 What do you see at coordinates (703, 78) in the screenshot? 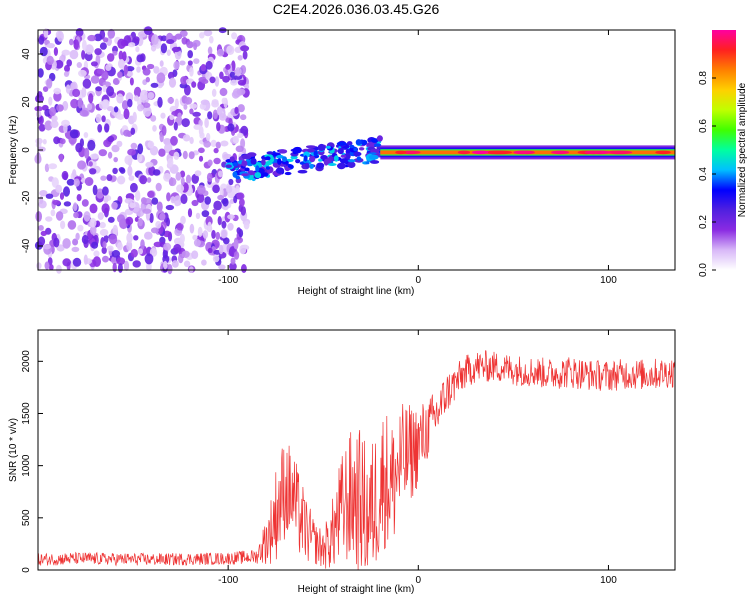
I see `colorbar-tick-label: 0.8` at bounding box center [703, 78].